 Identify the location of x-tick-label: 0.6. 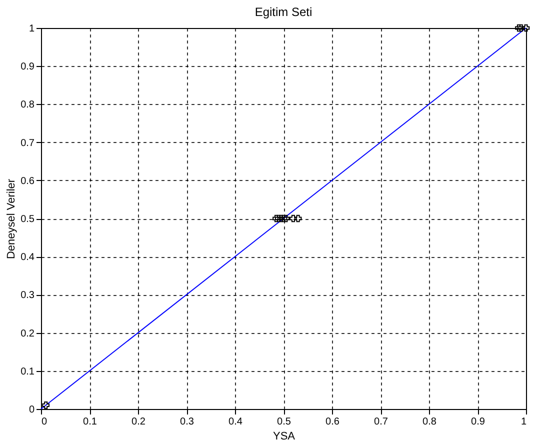
(333, 422).